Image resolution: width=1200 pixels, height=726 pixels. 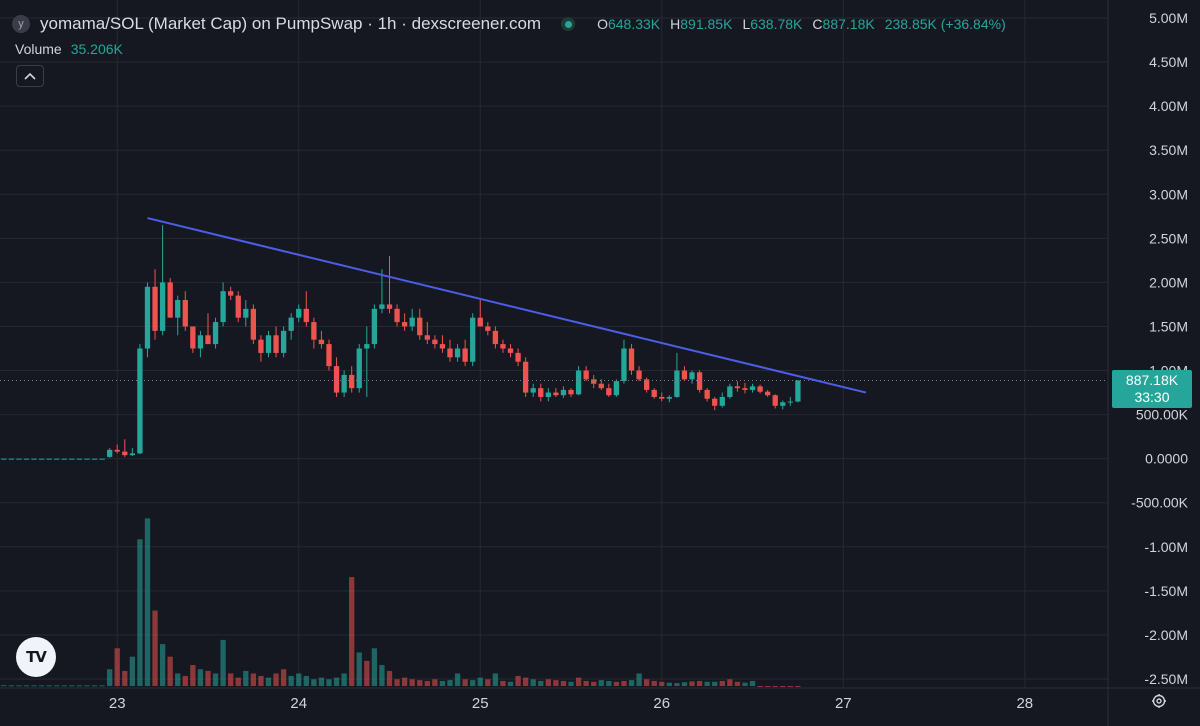 I want to click on x-tick-label: 27, so click(x=843, y=703).